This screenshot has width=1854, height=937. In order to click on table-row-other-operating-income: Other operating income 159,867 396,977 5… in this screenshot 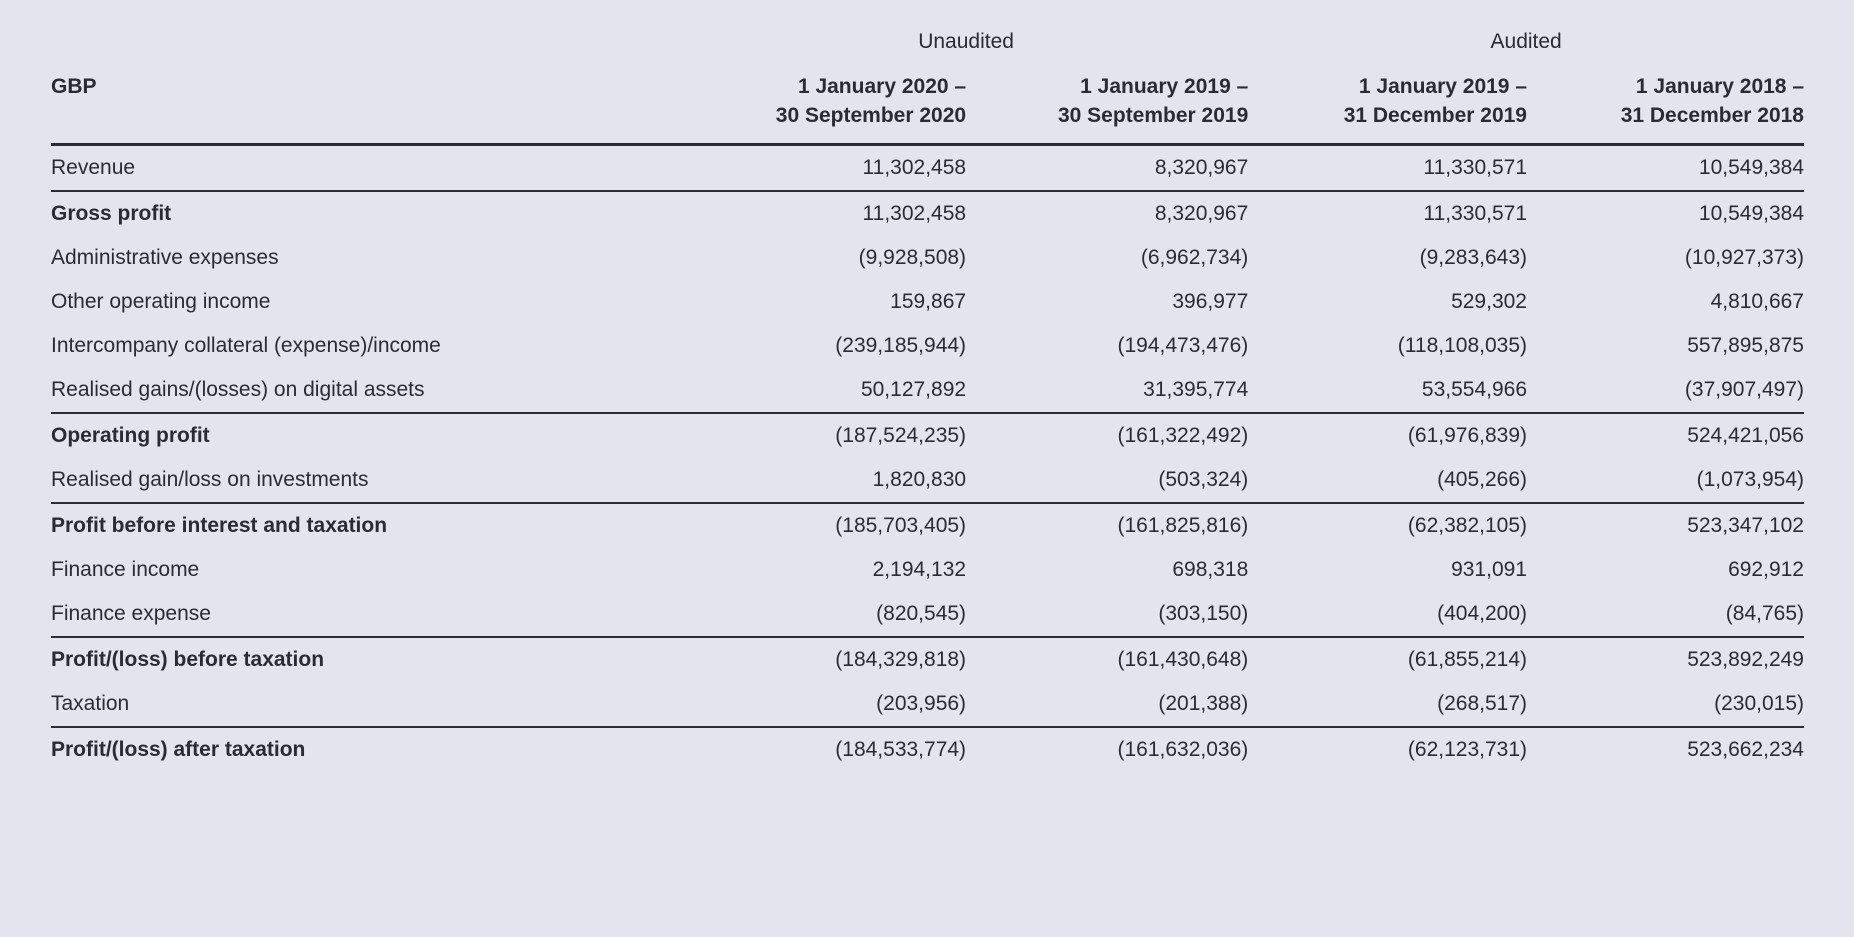, I will do `click(927, 302)`.